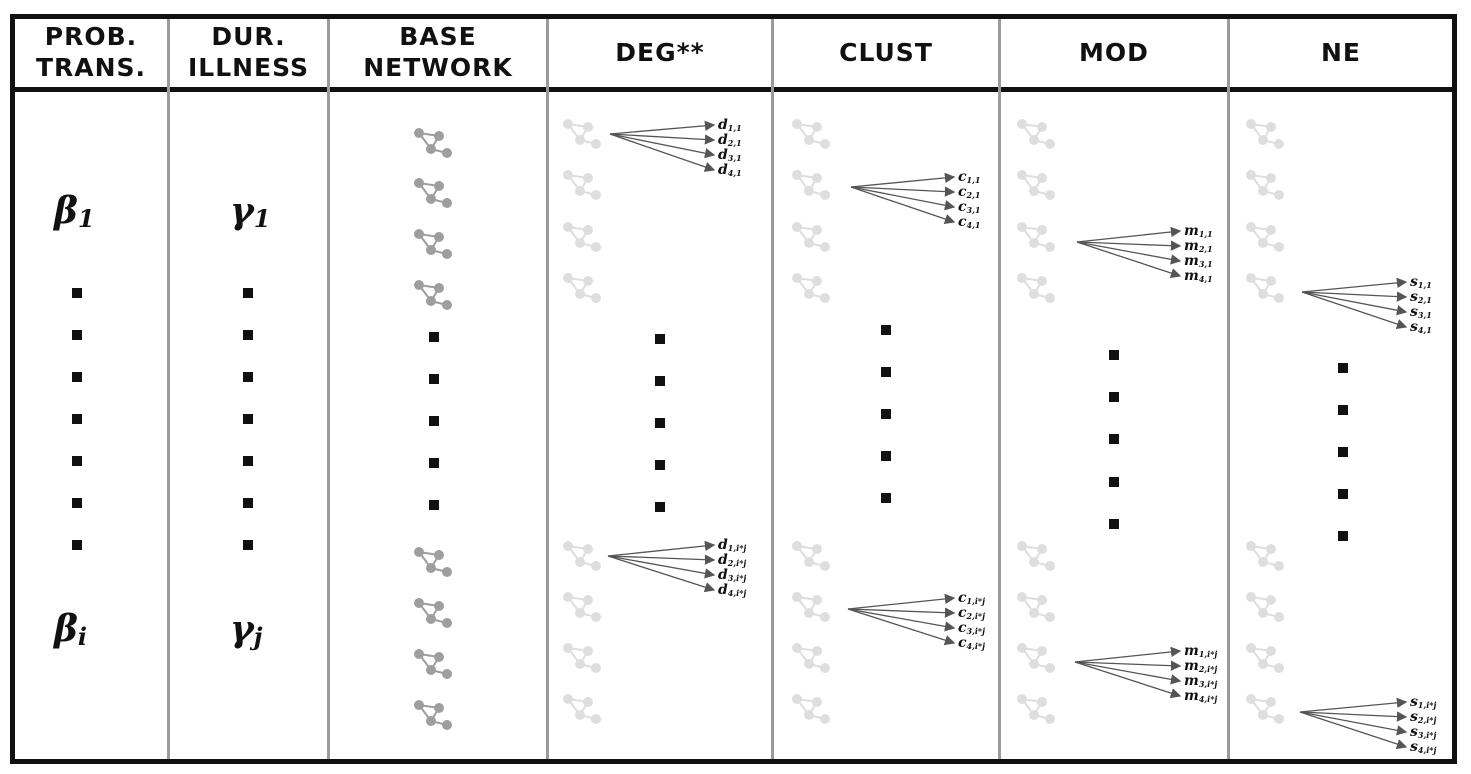 This screenshot has height=774, width=1471. I want to click on output-label-ne: s2,1, so click(1421, 297).